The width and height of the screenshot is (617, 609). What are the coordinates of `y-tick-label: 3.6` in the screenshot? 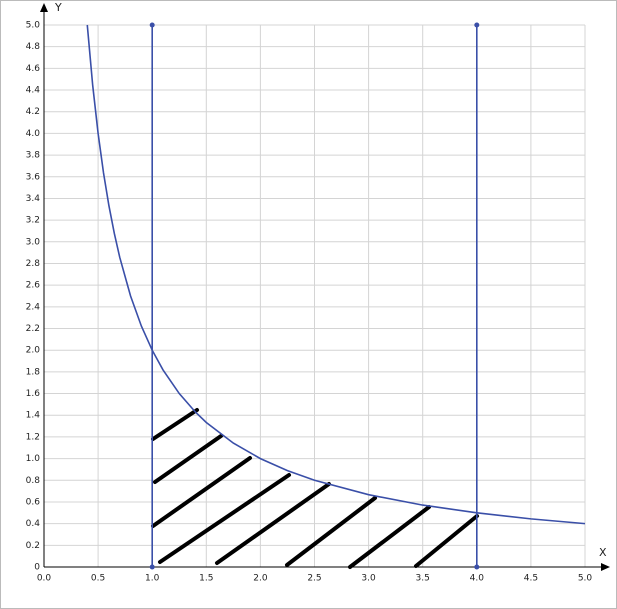 It's located at (33, 177).